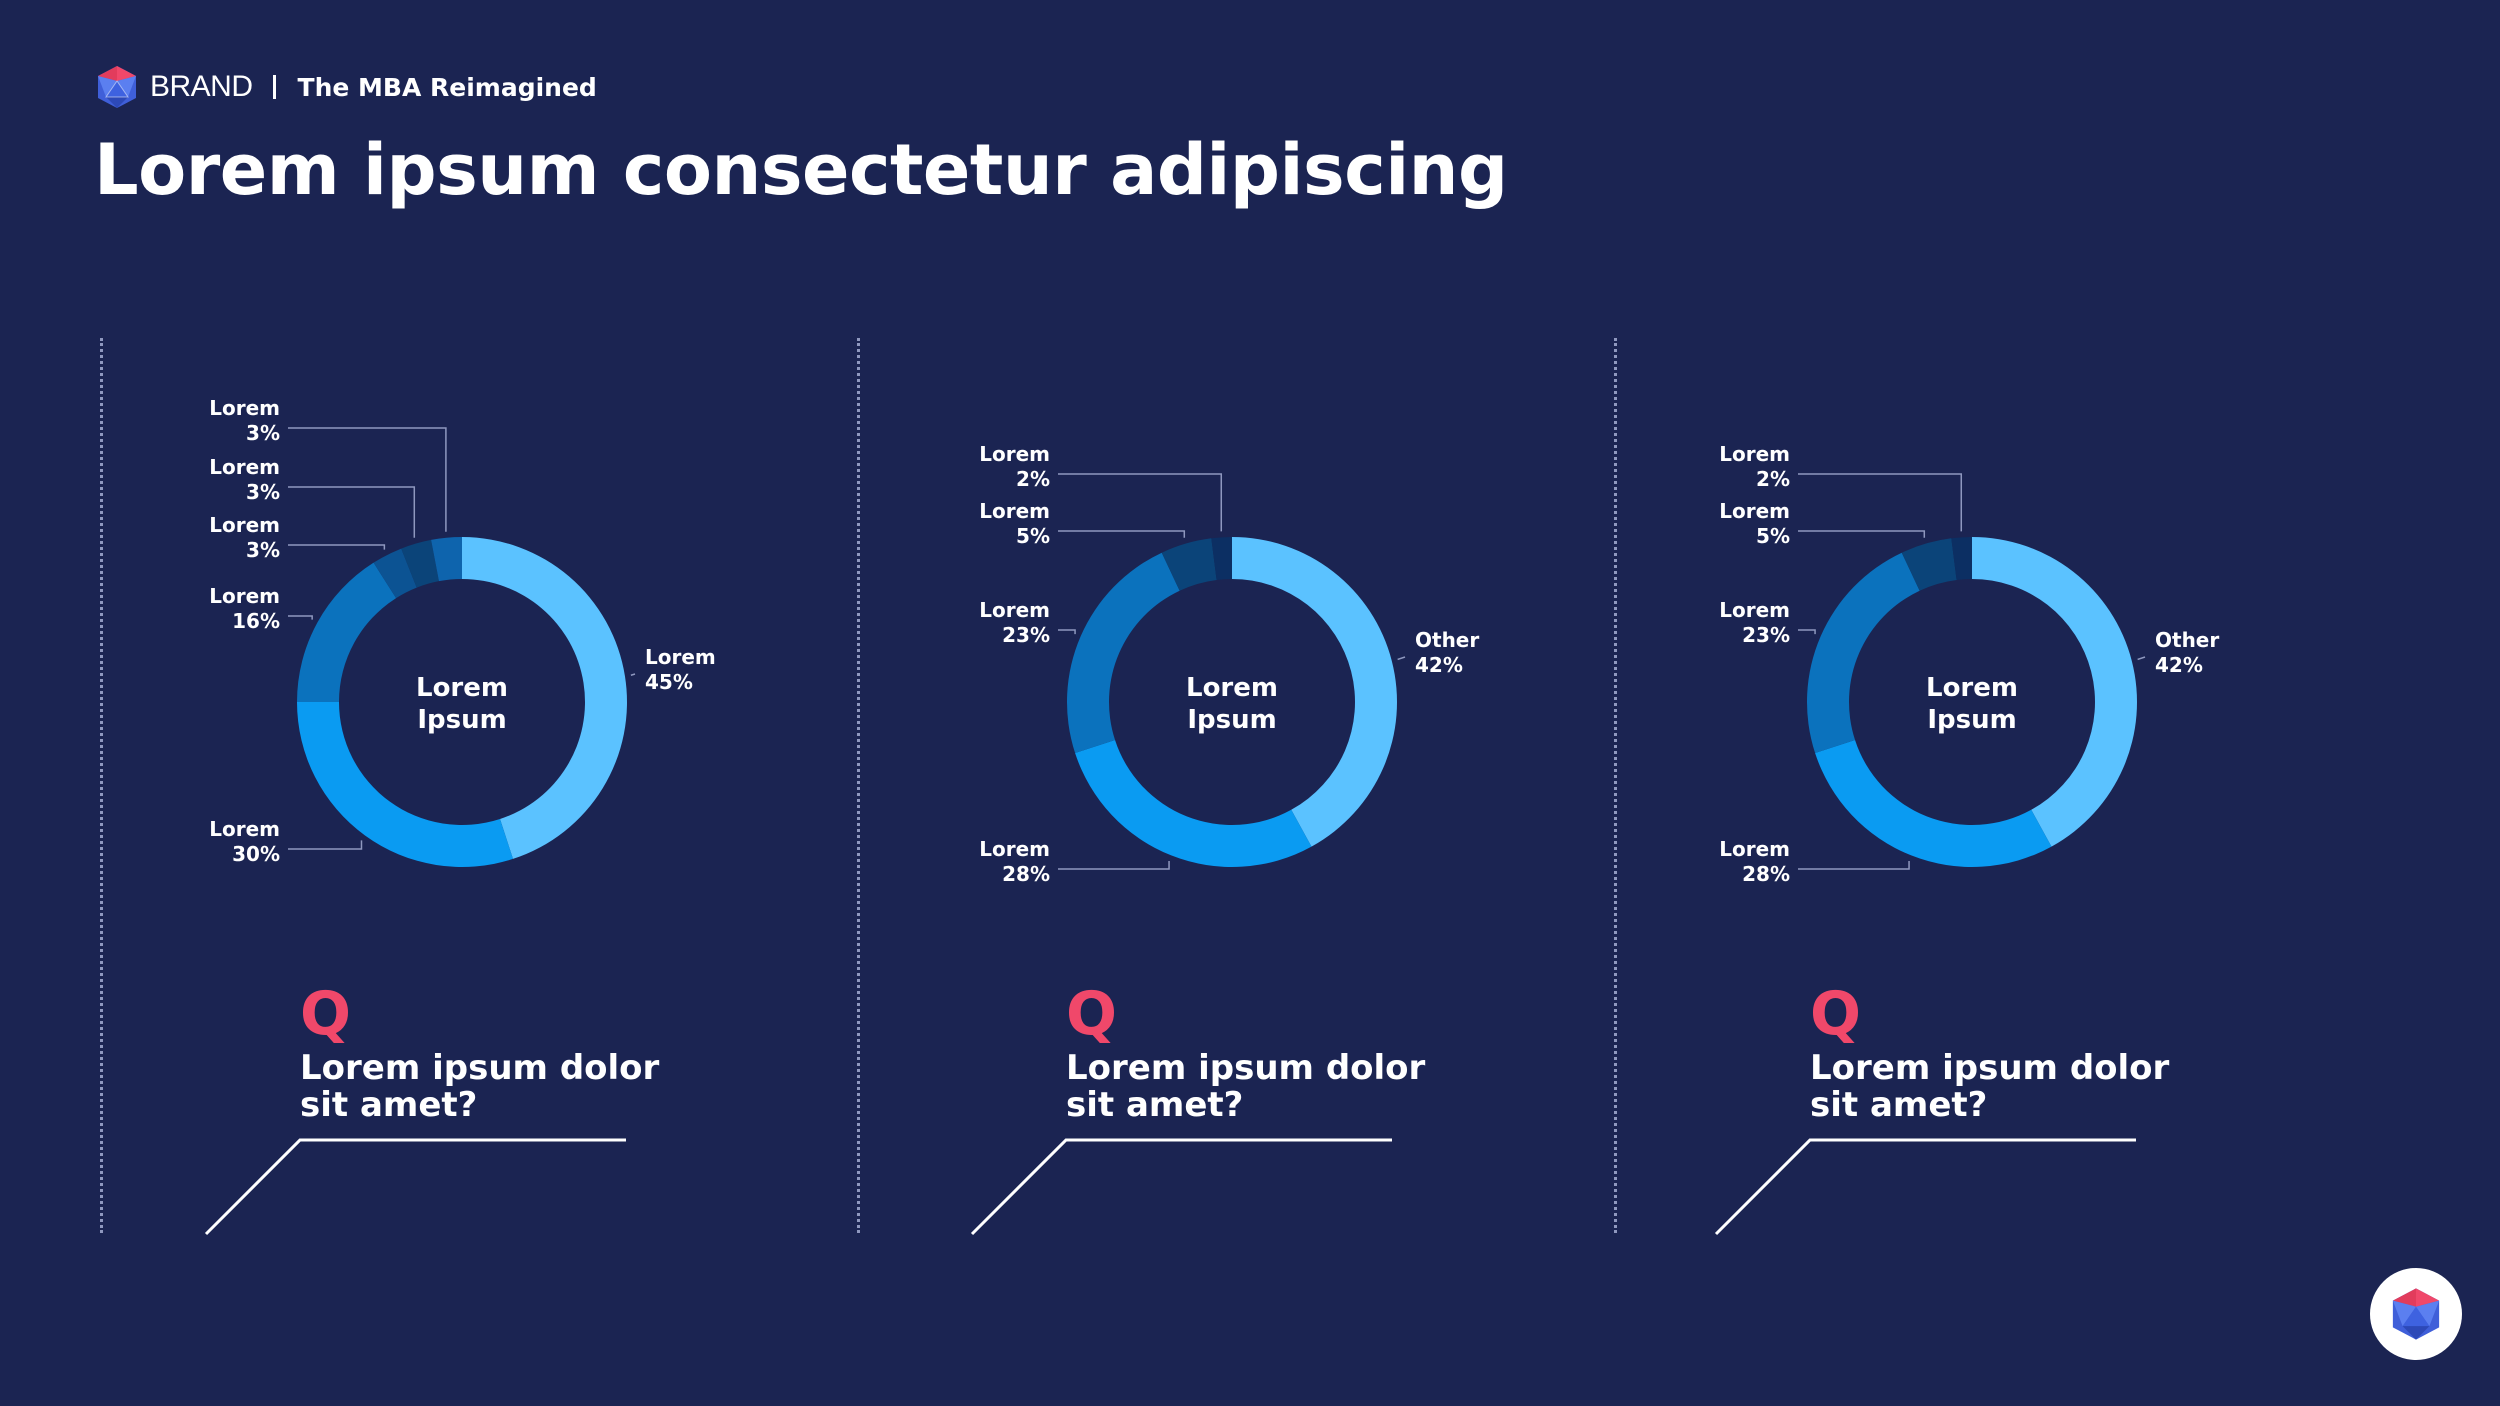 The width and height of the screenshot is (2500, 1406). I want to click on question-block-3: Q Lorem ipsum dolor sit amet?, so click(2000, 1054).